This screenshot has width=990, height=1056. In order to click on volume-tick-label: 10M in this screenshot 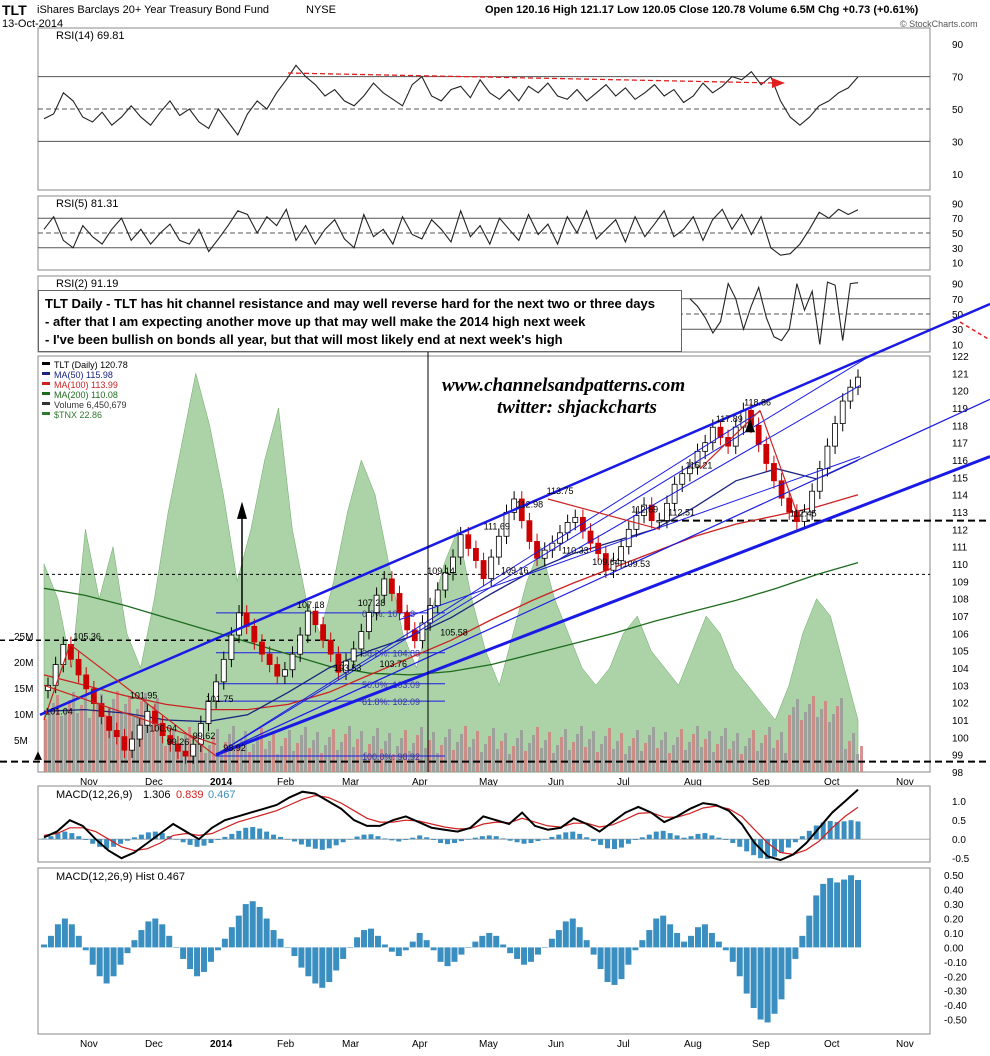, I will do `click(23, 715)`.